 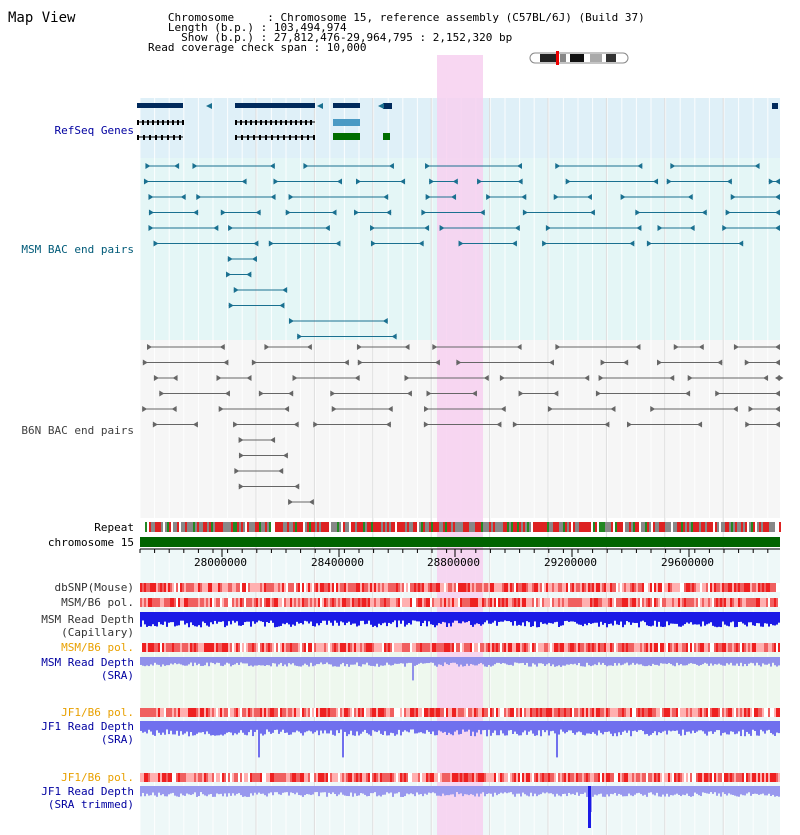 I want to click on repeat-track, so click(x=463, y=527).